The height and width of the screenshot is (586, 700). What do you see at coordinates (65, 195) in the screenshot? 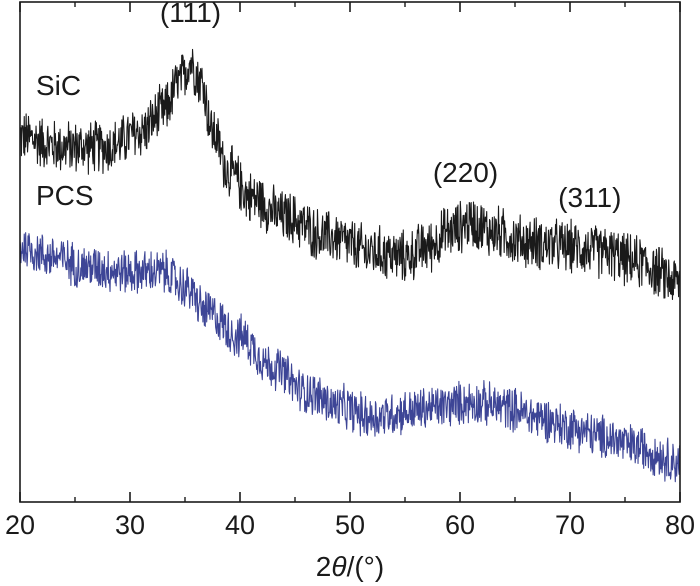
I see `series-label-pcs: PCS` at bounding box center [65, 195].